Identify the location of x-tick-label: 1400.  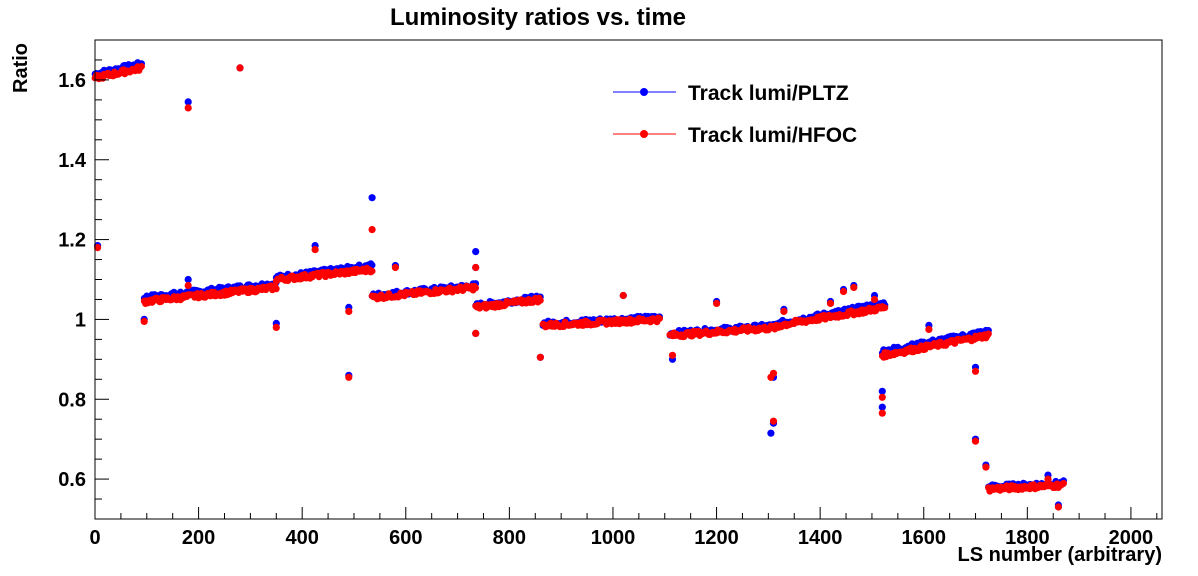
(820, 538).